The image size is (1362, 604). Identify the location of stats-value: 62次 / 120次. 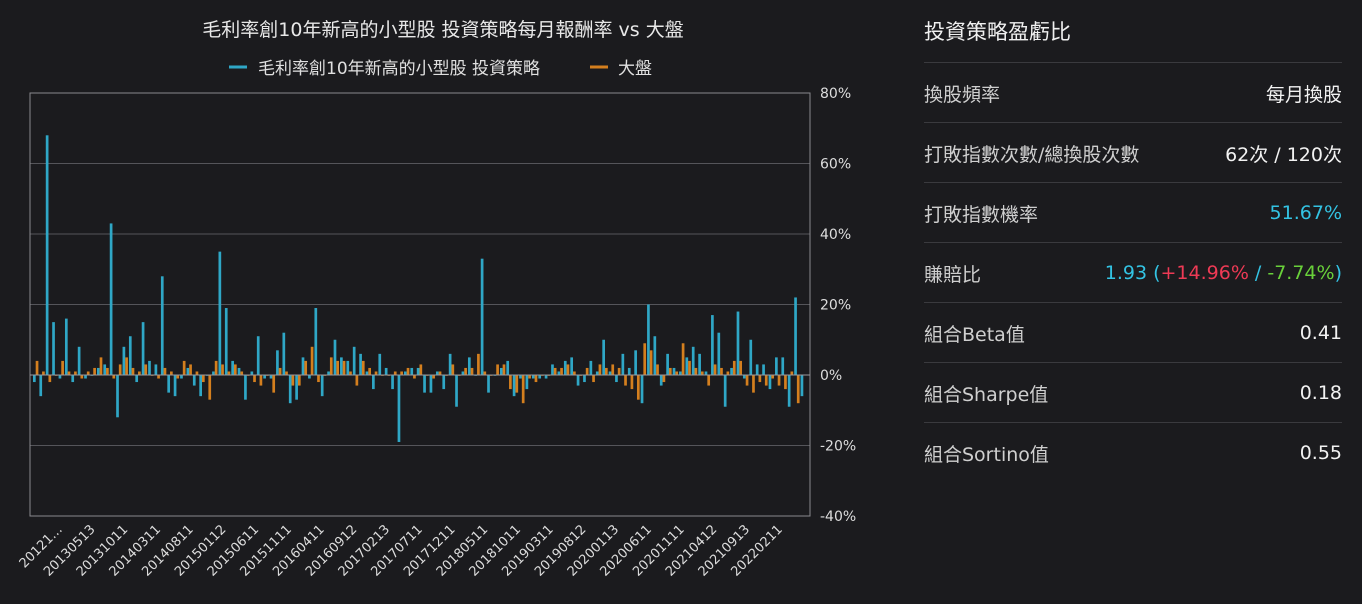
(1283, 154).